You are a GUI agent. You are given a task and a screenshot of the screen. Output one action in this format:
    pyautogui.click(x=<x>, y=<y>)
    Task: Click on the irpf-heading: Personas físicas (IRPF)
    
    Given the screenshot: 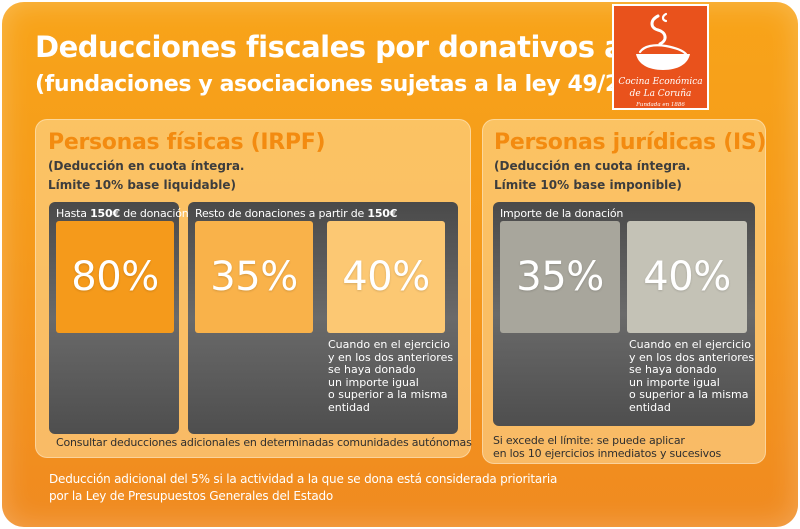 What is the action you would take?
    pyautogui.click(x=187, y=142)
    